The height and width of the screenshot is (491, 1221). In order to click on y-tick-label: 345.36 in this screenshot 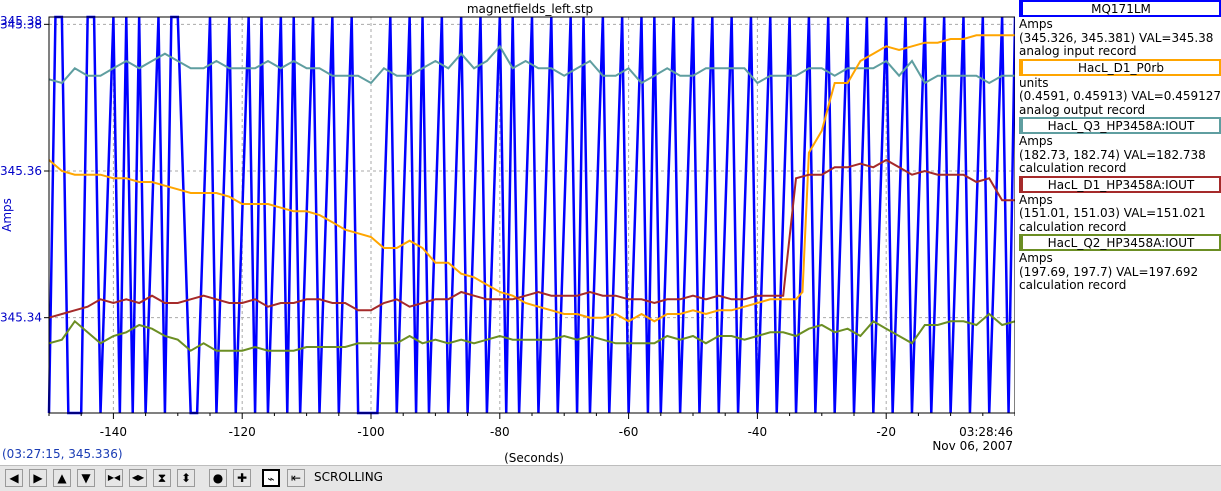, I will do `click(21, 171)`.